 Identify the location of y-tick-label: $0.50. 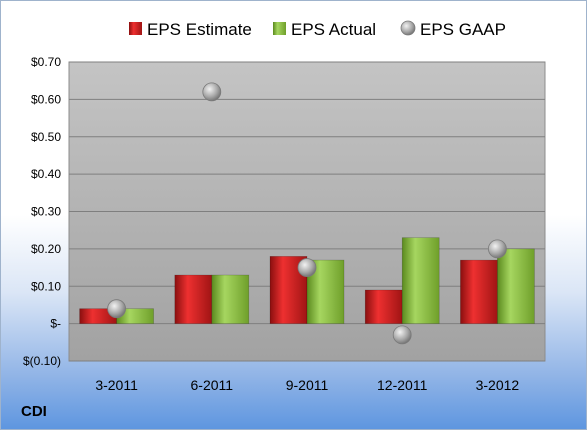
(46, 137).